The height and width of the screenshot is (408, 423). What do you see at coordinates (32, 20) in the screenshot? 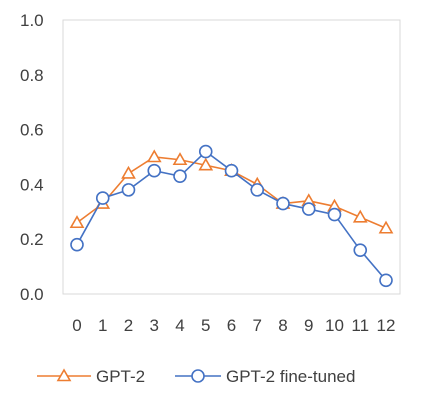
I see `y-tick-label: 1.0` at bounding box center [32, 20].